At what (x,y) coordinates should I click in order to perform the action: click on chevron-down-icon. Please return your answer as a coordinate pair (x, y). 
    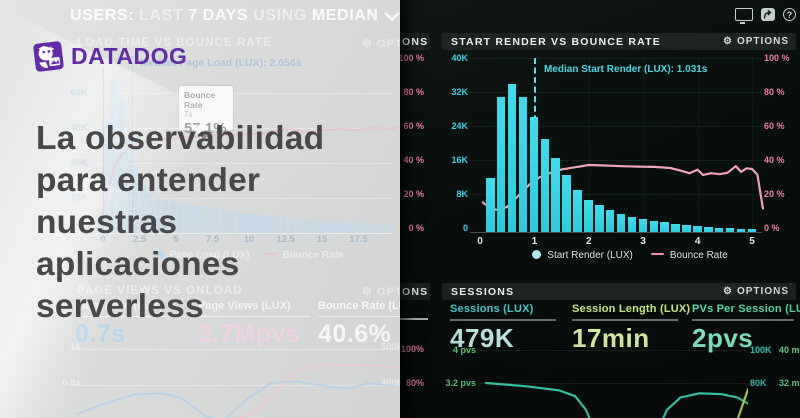
    Looking at the image, I should click on (391, 16).